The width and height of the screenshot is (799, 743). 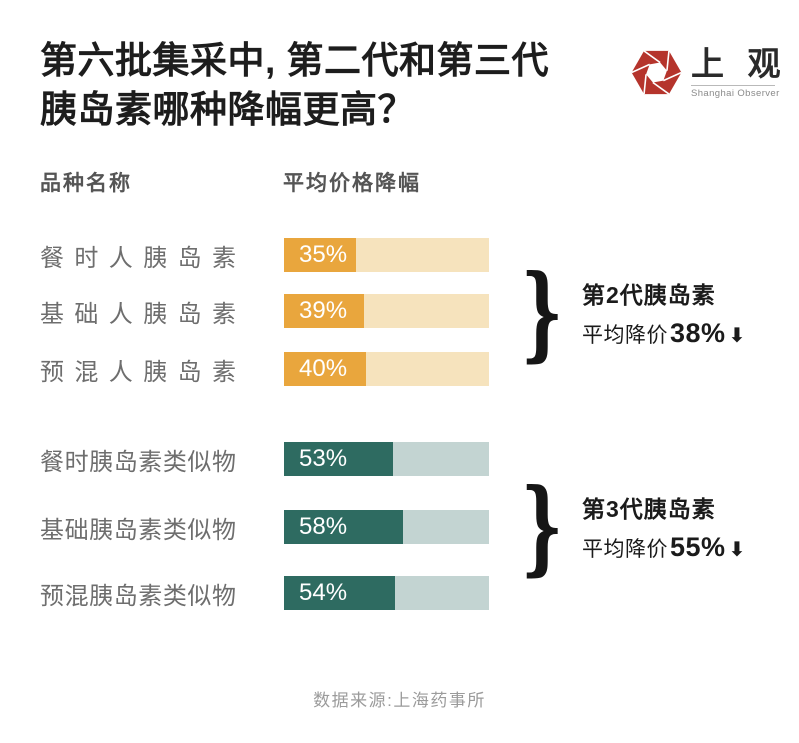 What do you see at coordinates (649, 508) in the screenshot?
I see `group-name: 第3代胰岛素` at bounding box center [649, 508].